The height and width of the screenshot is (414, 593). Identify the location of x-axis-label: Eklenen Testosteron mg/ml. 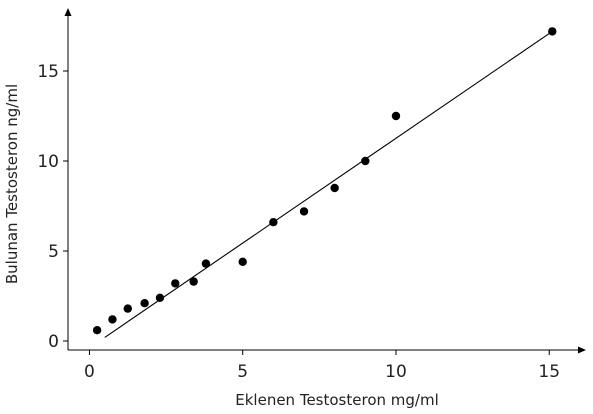
(336, 400).